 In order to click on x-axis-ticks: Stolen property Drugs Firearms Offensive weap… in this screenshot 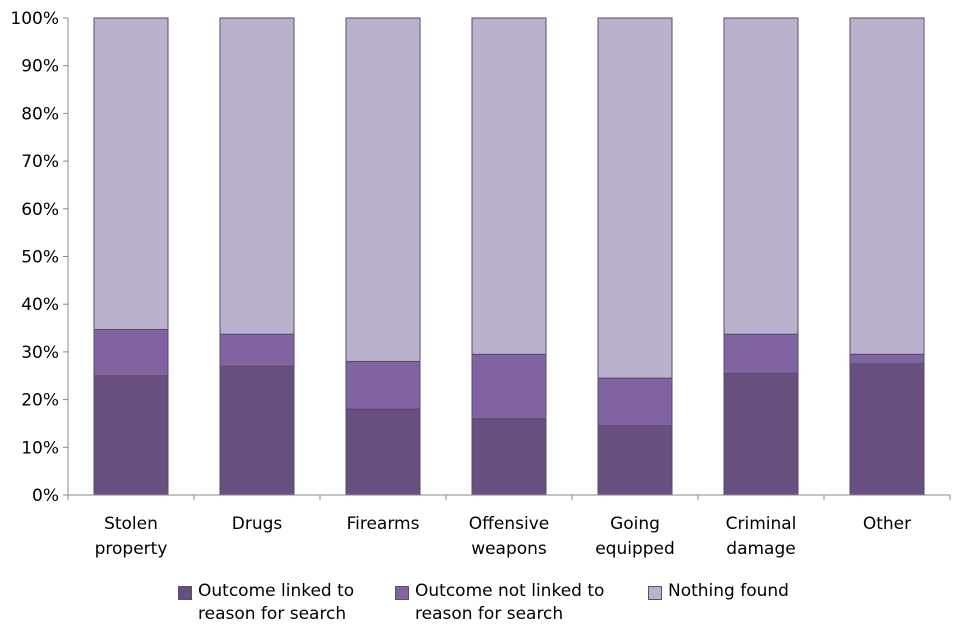, I will do `click(509, 527)`.